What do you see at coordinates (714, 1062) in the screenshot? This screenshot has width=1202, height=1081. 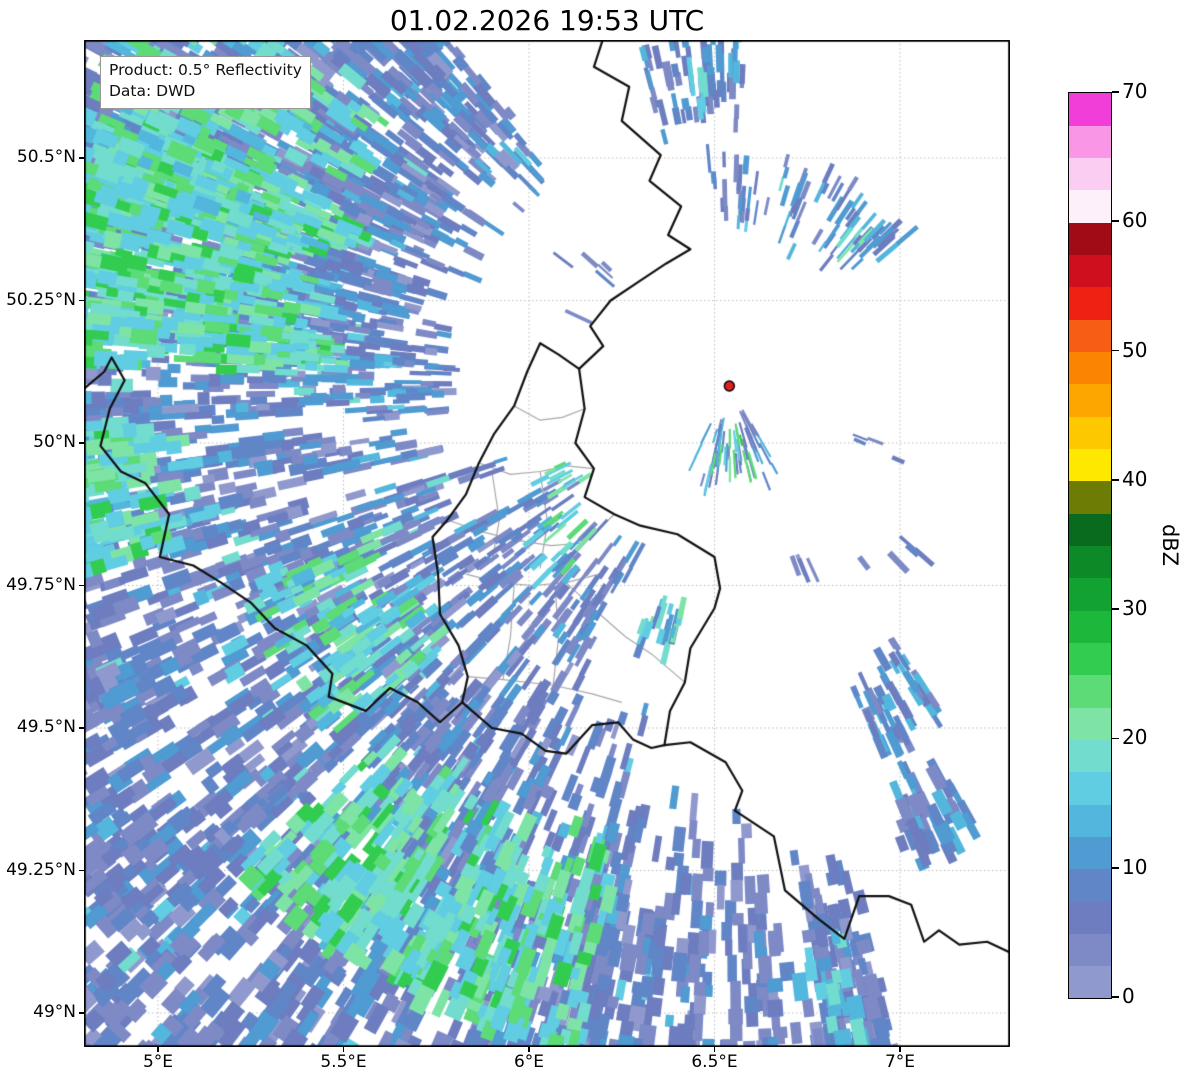 I see `lon-tick-label: 6.5°E` at bounding box center [714, 1062].